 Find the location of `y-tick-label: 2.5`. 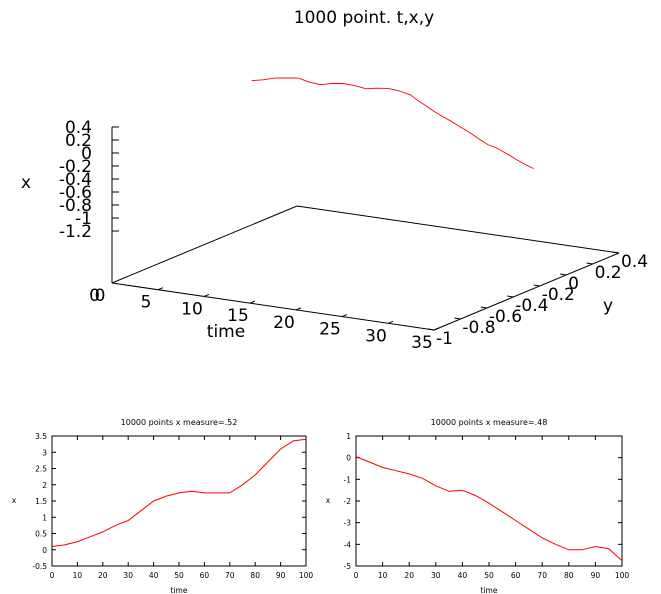

y-tick-label: 2.5 is located at coordinates (41, 469).